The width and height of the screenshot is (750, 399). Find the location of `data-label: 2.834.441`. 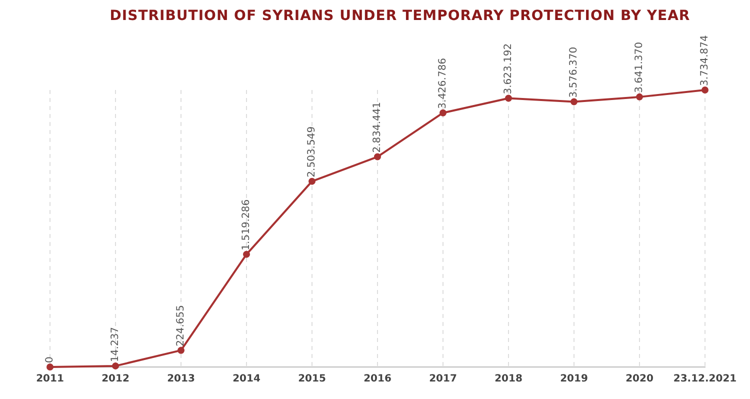

data-label: 2.834.441 is located at coordinates (378, 127).